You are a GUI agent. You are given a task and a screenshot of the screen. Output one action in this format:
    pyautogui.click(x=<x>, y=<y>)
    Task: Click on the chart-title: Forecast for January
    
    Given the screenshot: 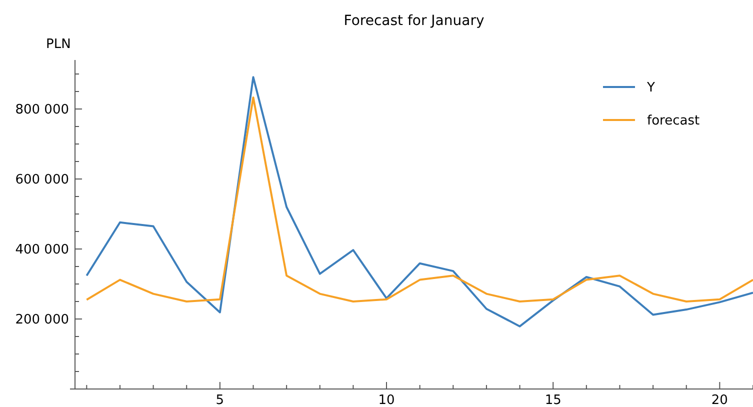 What is the action you would take?
    pyautogui.click(x=414, y=21)
    